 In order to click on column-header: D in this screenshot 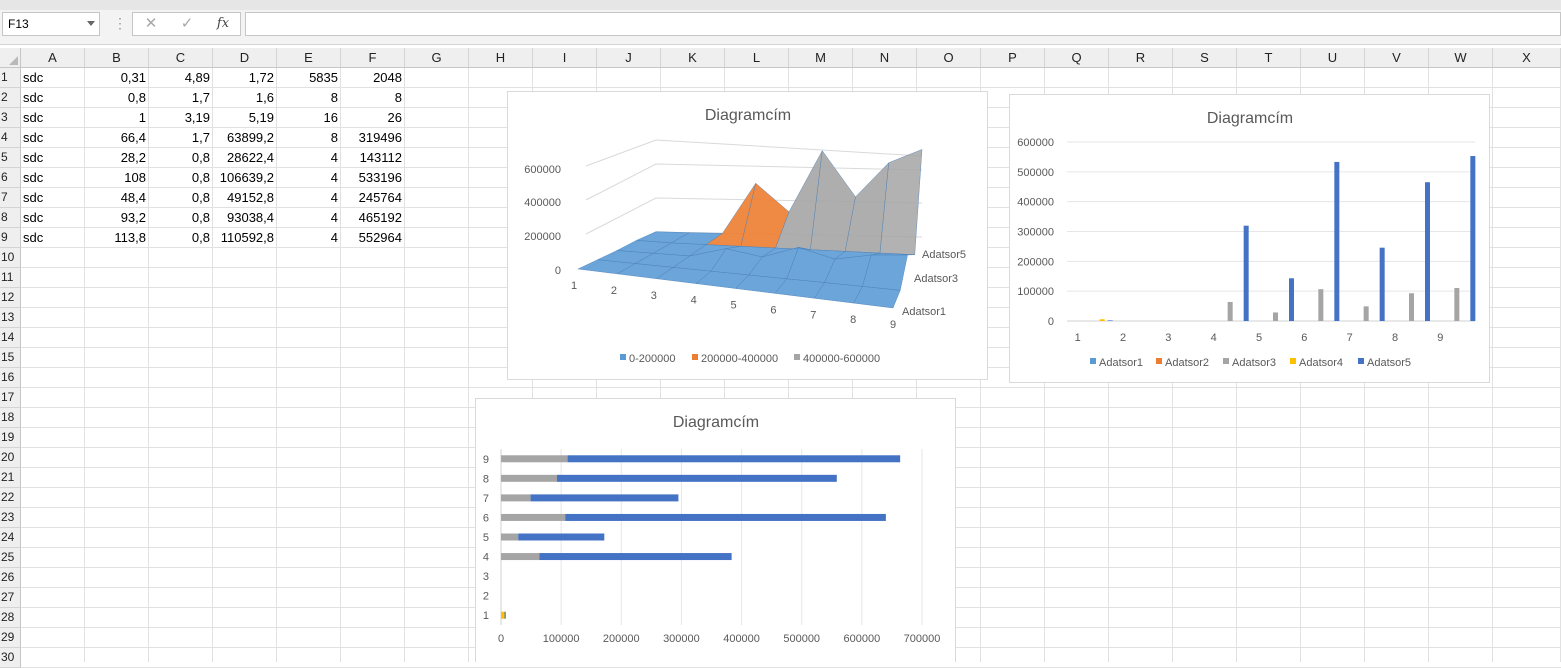, I will do `click(245, 58)`.